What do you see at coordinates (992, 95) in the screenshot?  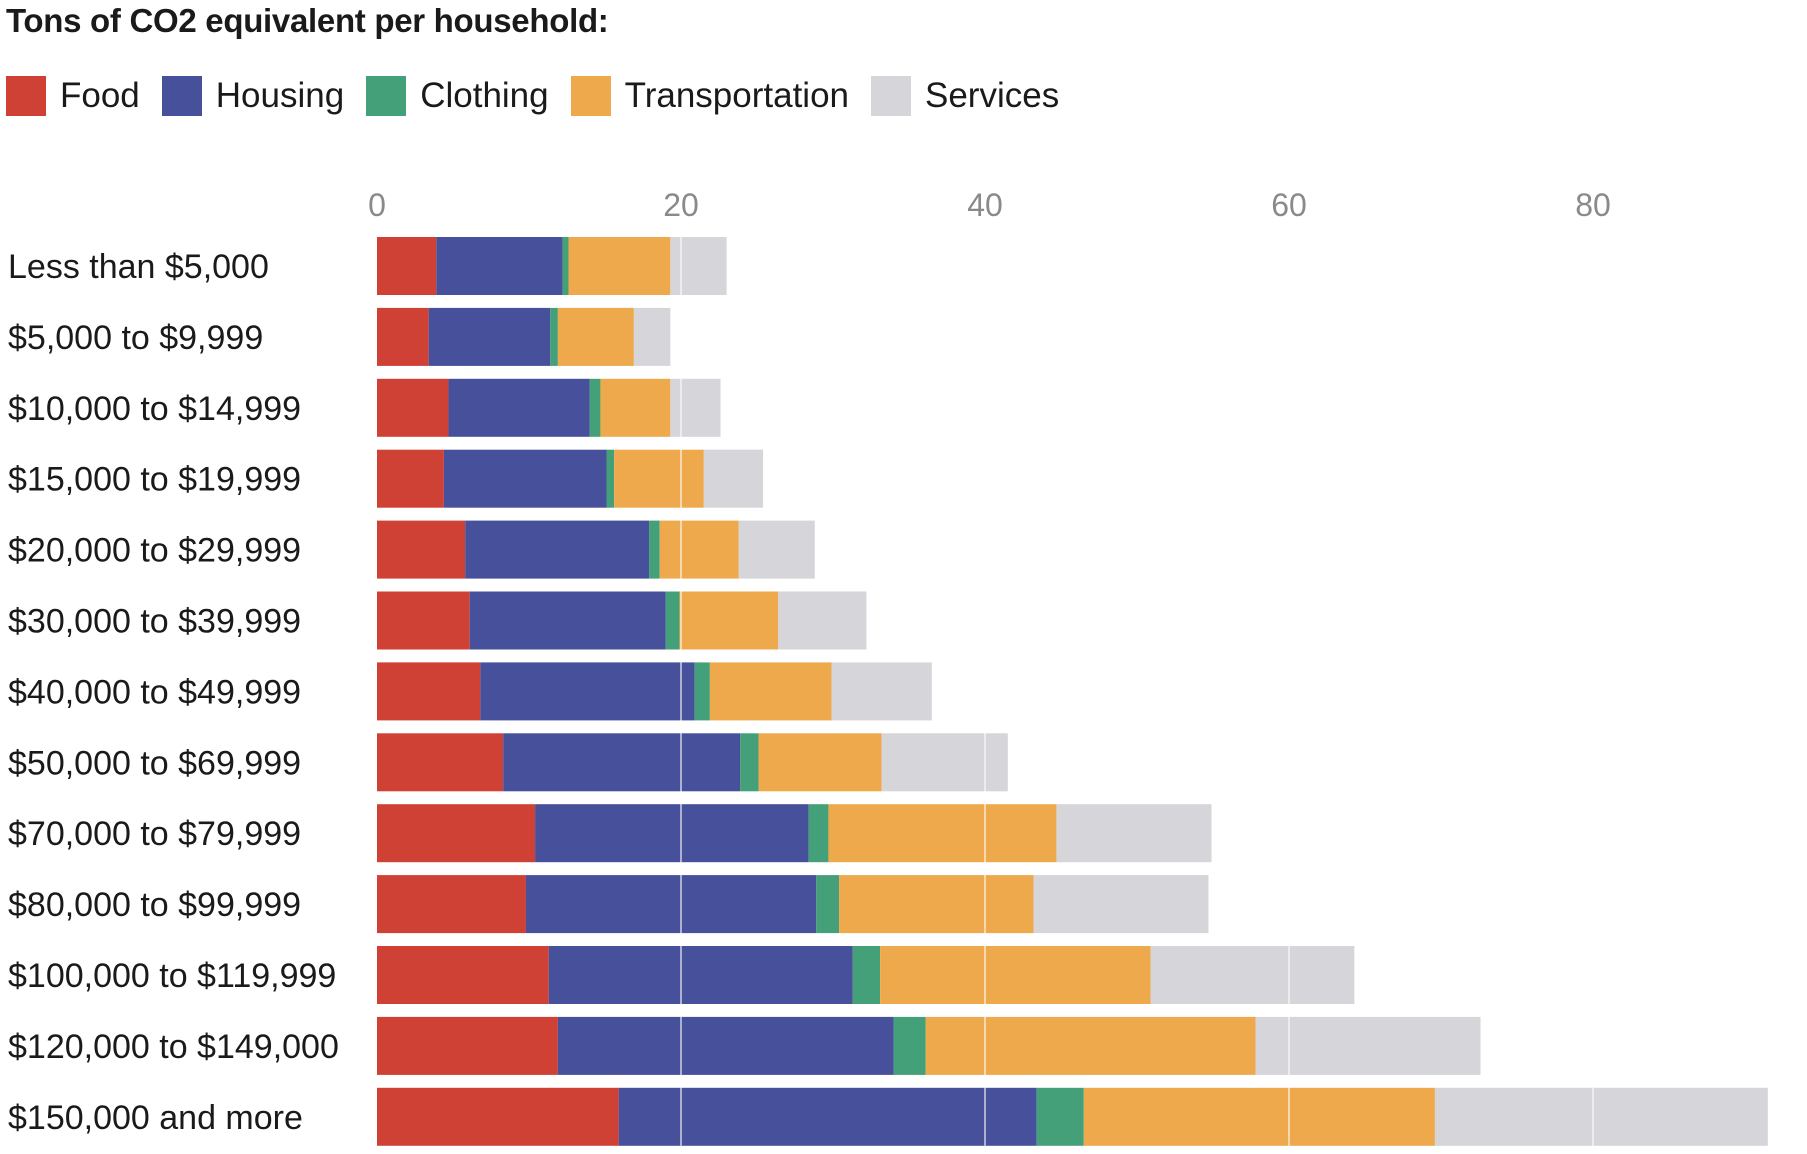 I see `legend-label-services: Services` at bounding box center [992, 95].